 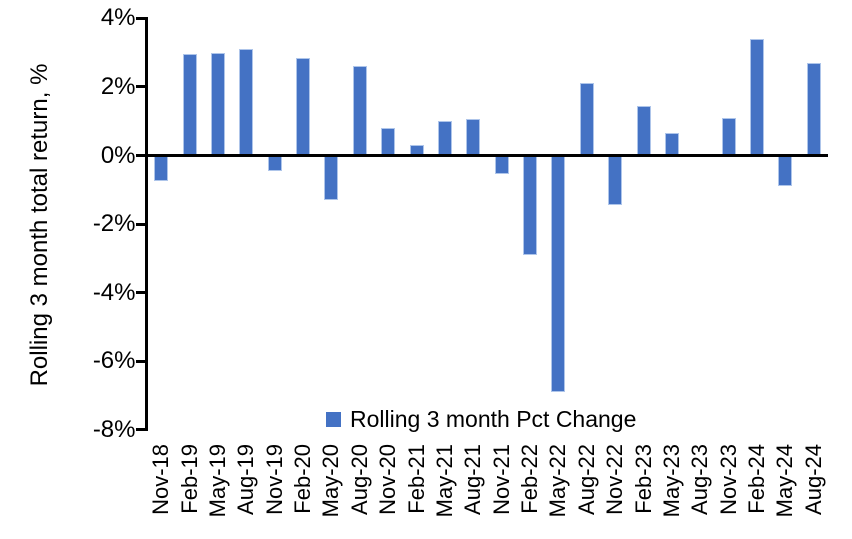 I want to click on x-axis-tick-label: May-20, so click(x=331, y=481).